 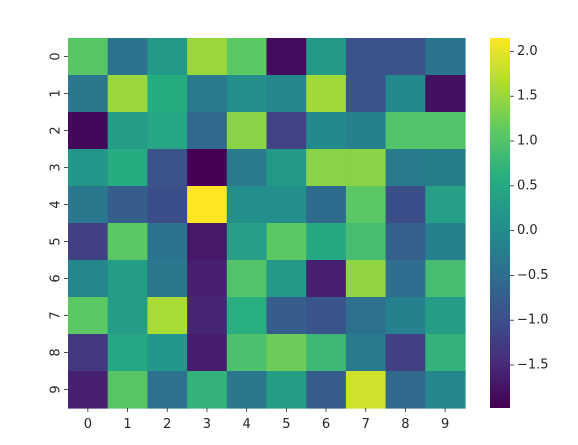 What do you see at coordinates (445, 168) in the screenshot?
I see `heatmap-cell-r3-c9` at bounding box center [445, 168].